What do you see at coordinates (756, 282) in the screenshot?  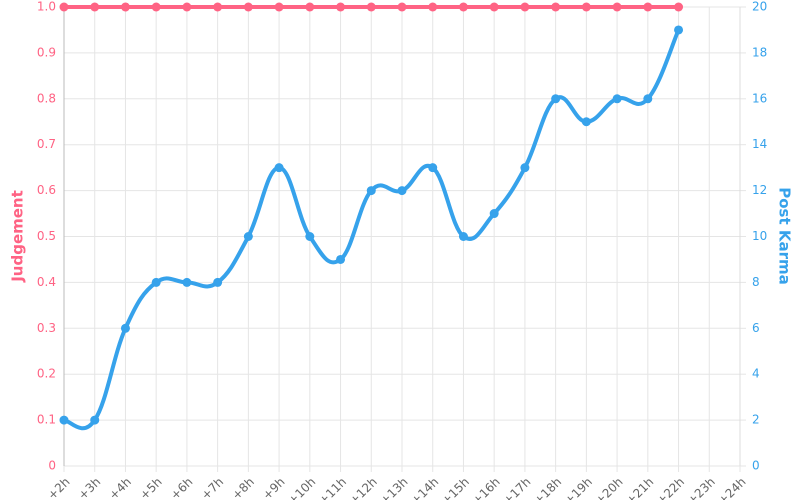 I see `y2-tick-label: 8` at bounding box center [756, 282].